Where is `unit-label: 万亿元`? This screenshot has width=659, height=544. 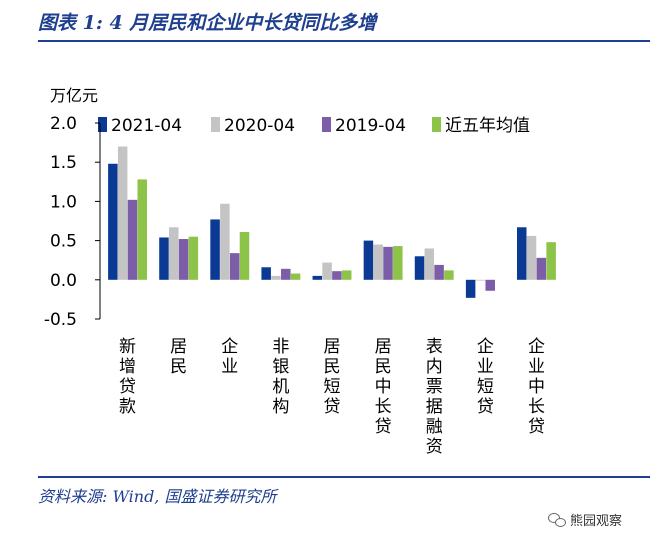 unit-label: 万亿元 is located at coordinates (74, 95).